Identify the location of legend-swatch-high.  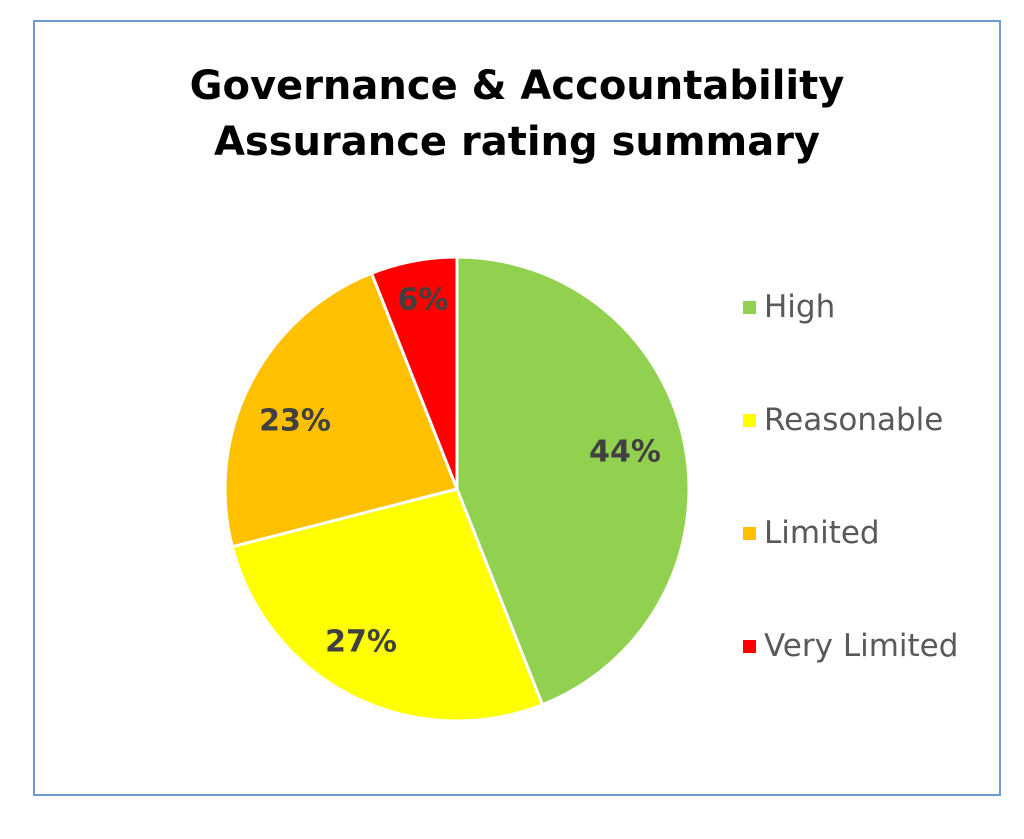
(749, 307).